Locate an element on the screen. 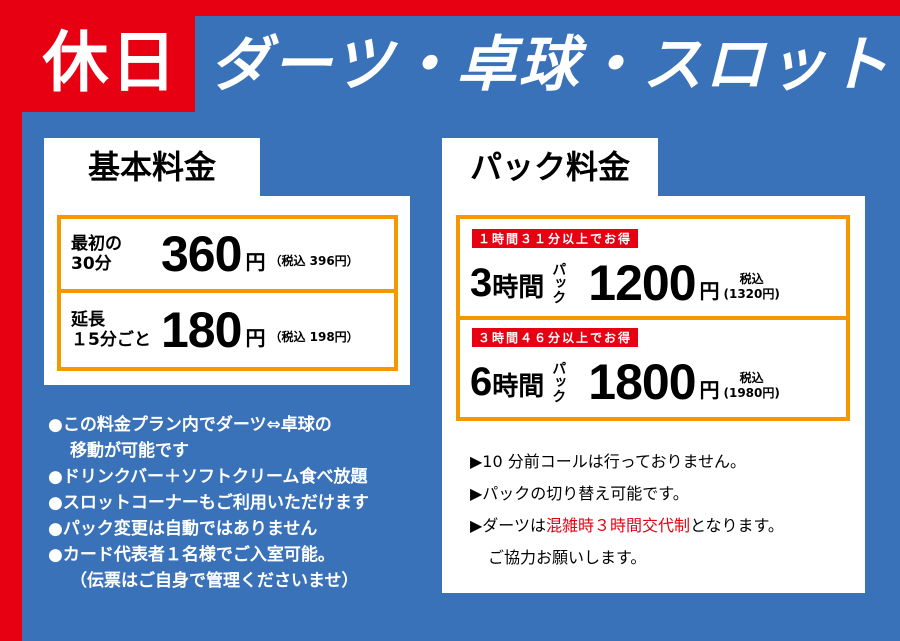  page-title: ダーツ・卓球・スロット is located at coordinates (550, 65).